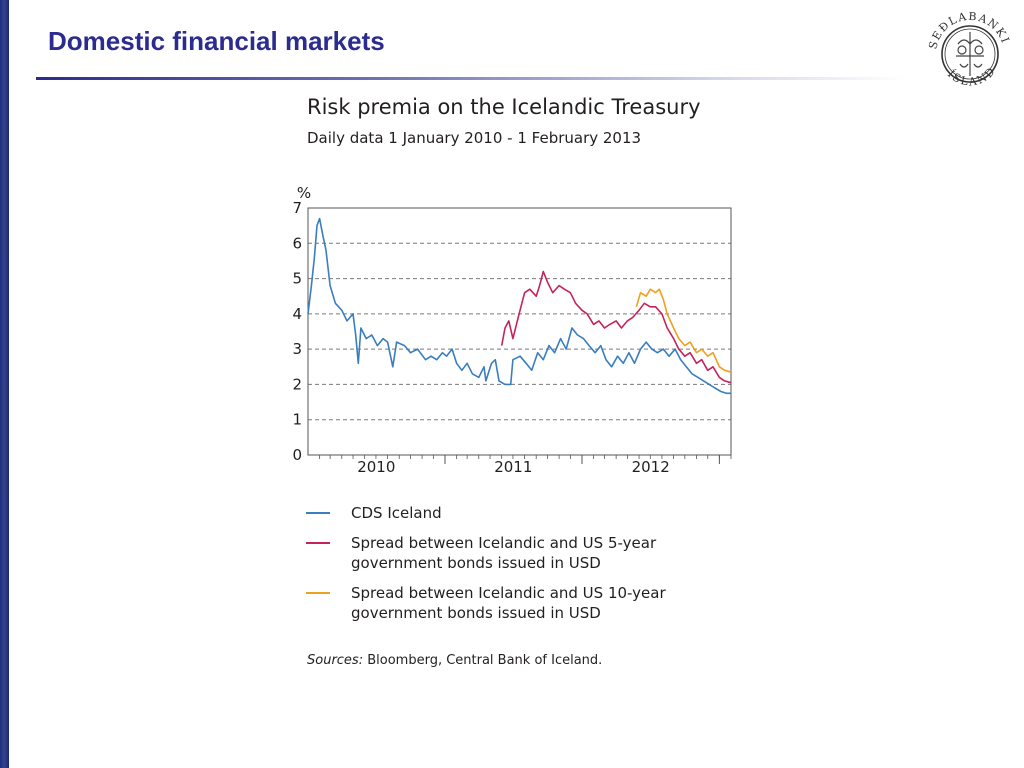 The width and height of the screenshot is (1024, 768). I want to click on logo-text-top: SEÐLABANKI, so click(968, 30).